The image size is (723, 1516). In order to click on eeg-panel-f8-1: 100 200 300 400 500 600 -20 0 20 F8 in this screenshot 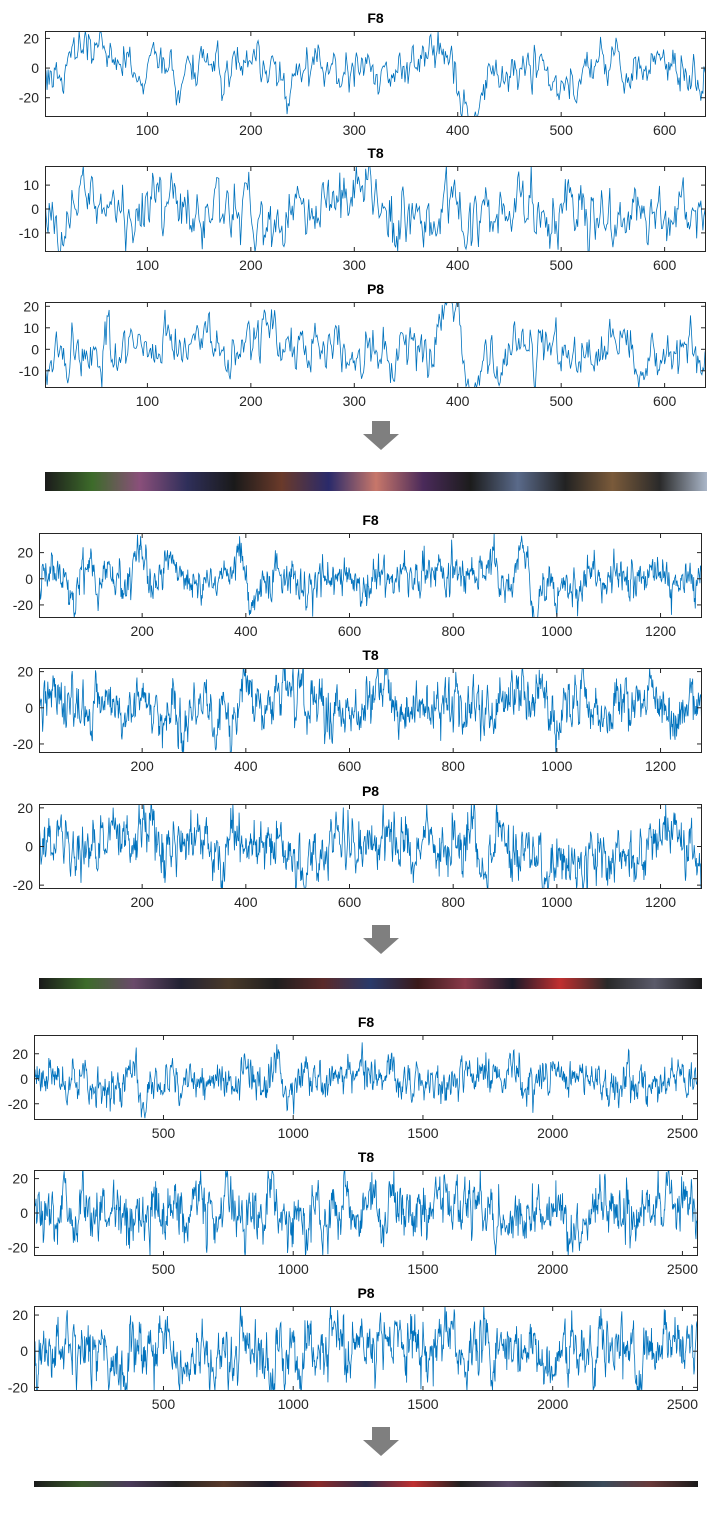, I will do `click(362, 74)`.